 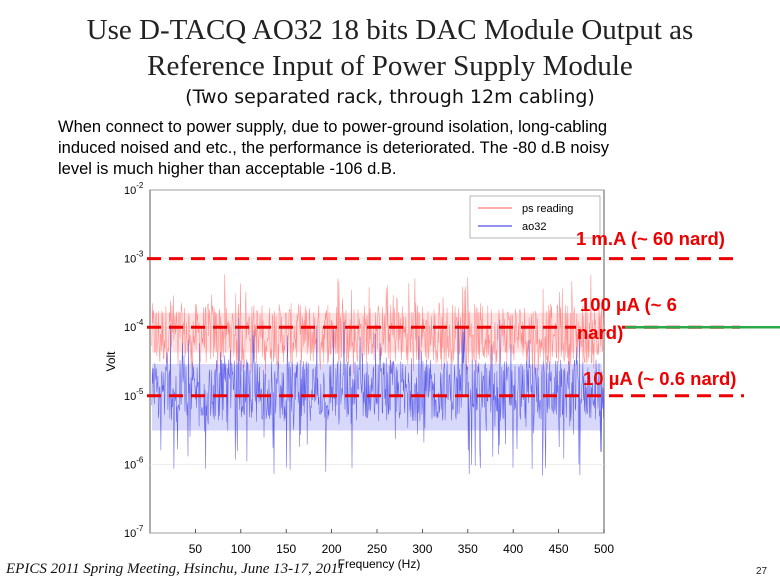 I want to click on x-tick-label: 100, so click(x=241, y=549).